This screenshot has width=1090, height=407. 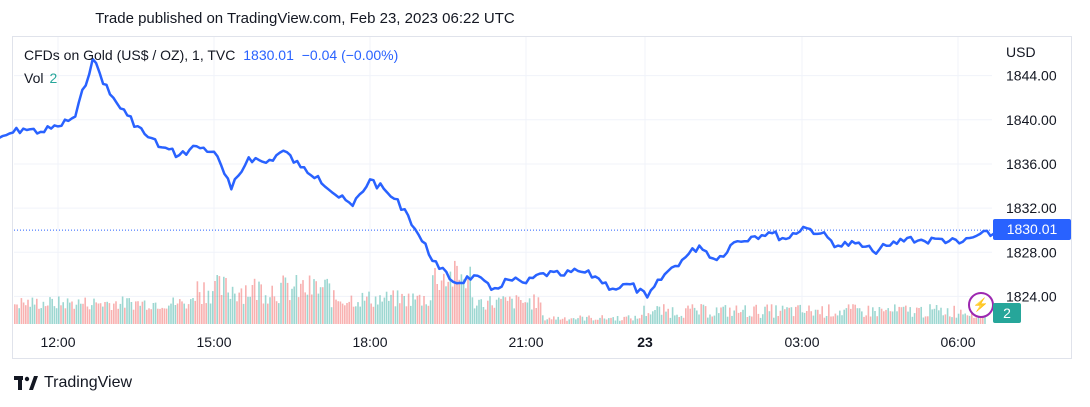 What do you see at coordinates (268, 55) in the screenshot?
I see `last-value: 1830.01` at bounding box center [268, 55].